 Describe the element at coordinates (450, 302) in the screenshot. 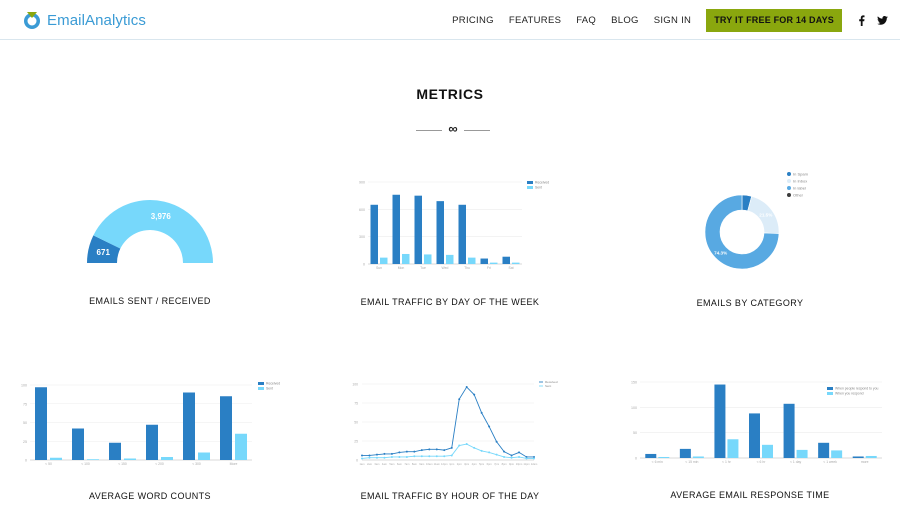

I see `card-label: EMAIL TRAFFIC BY DAY OF THE WEEK` at that location.